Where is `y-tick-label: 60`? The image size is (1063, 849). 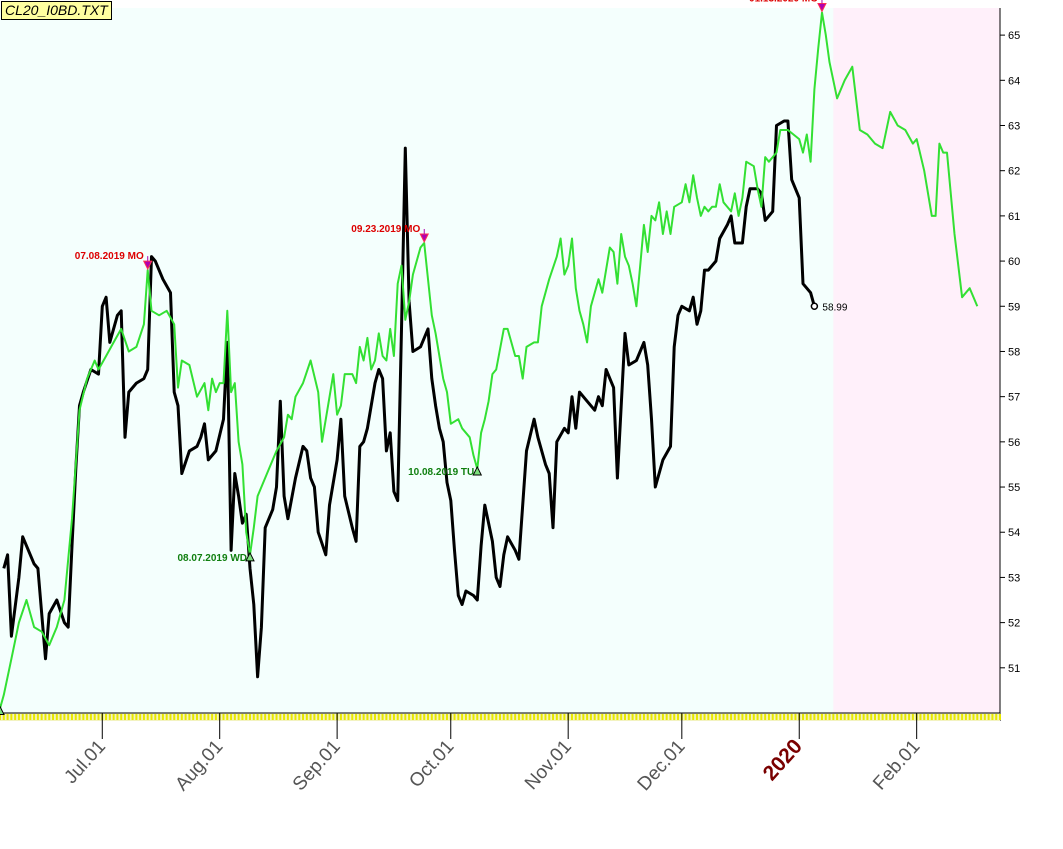
y-tick-label: 60 is located at coordinates (1014, 262).